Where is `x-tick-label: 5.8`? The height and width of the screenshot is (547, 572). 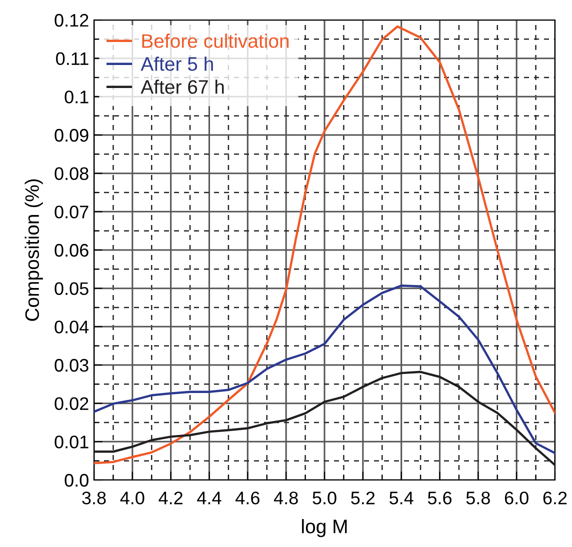 x-tick-label: 5.8 is located at coordinates (478, 498).